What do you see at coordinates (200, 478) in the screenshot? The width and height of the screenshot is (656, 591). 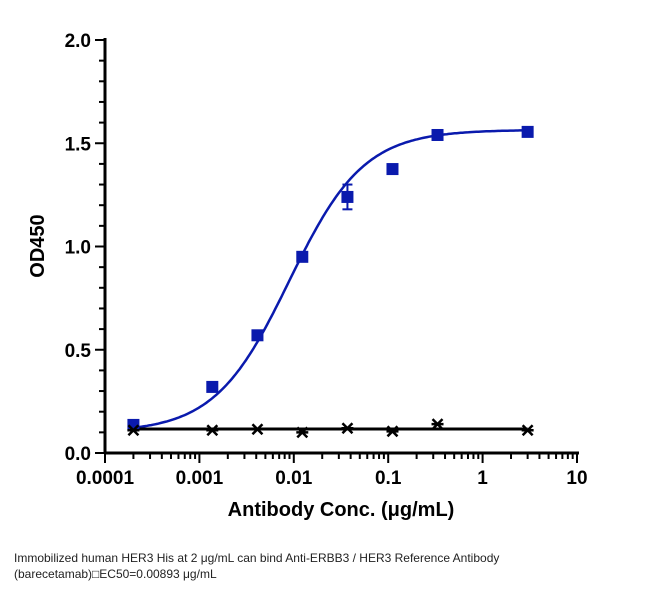 I see `x-tick-label: 0.001` at bounding box center [200, 478].